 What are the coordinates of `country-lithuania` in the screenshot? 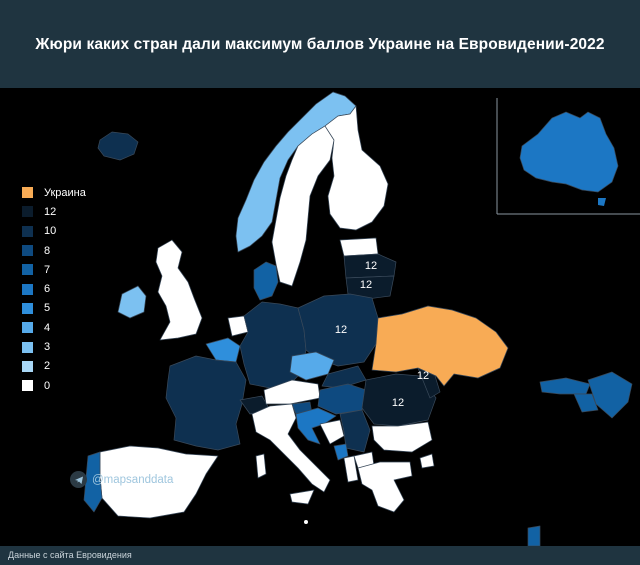 It's located at (370, 288).